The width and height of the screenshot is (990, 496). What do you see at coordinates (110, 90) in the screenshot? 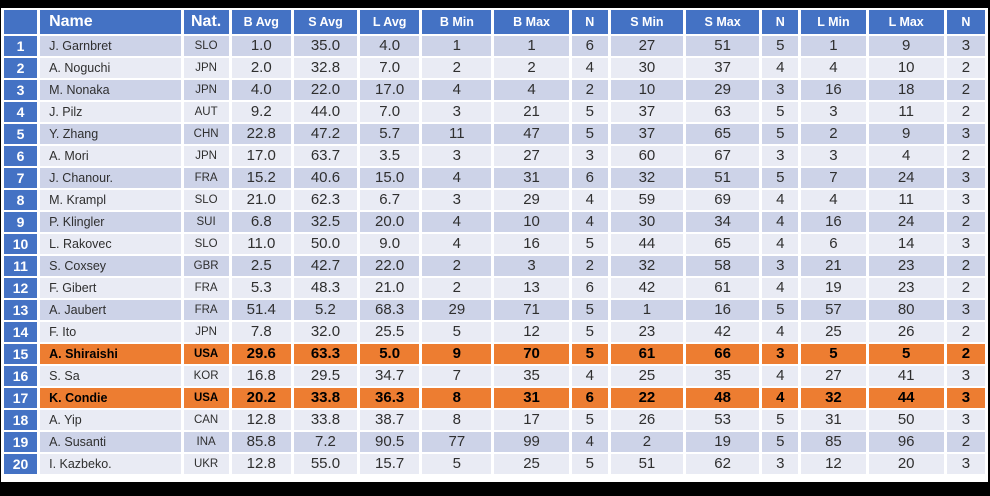
I see `name-cell: M. Nonaka` at bounding box center [110, 90].